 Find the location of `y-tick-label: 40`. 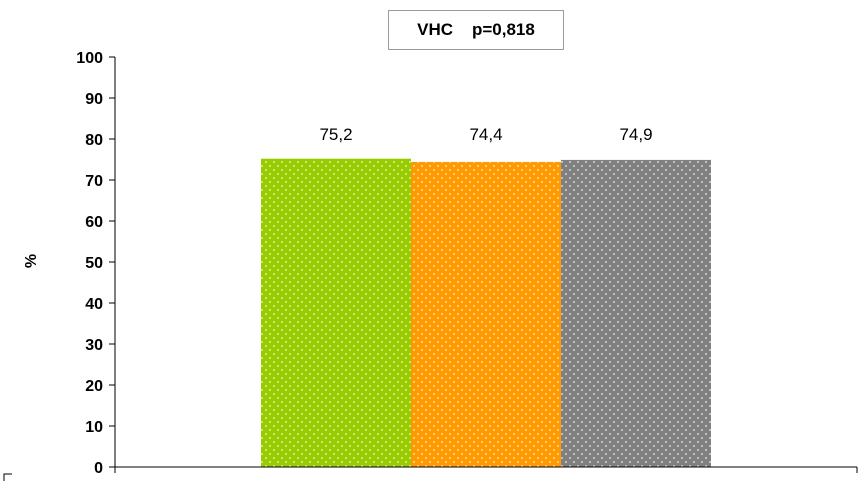

y-tick-label: 40 is located at coordinates (94, 304).